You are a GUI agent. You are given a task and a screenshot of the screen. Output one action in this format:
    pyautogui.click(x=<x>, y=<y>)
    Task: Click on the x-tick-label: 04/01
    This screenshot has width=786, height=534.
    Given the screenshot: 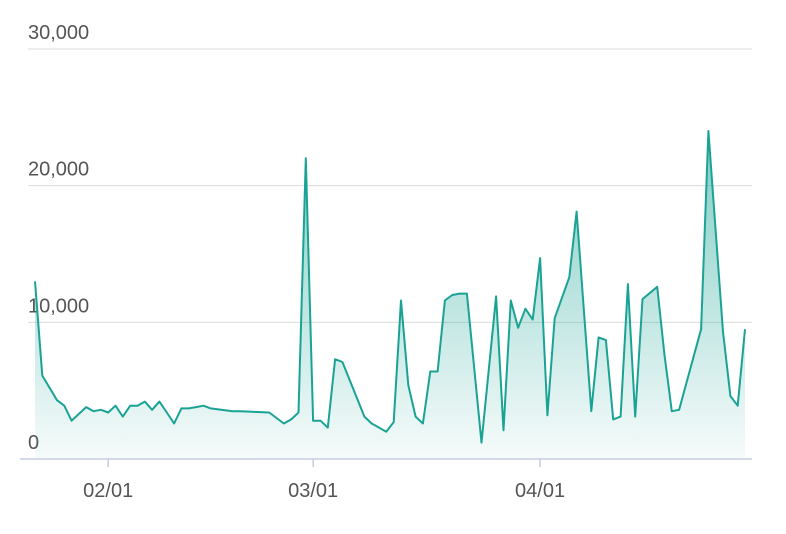 What is the action you would take?
    pyautogui.click(x=540, y=491)
    